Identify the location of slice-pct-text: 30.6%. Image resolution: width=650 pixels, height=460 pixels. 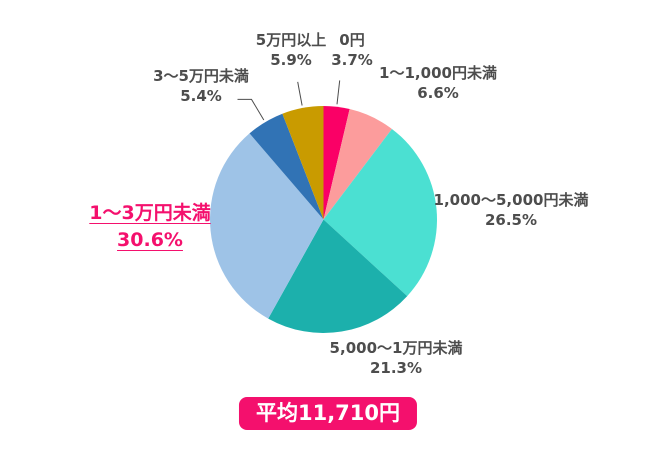
(150, 240).